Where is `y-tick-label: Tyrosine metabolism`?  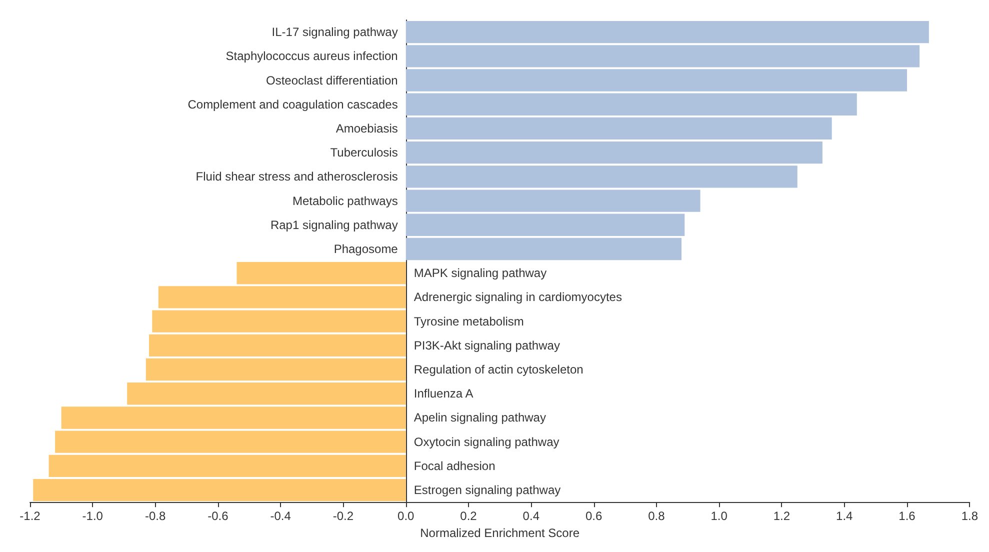
y-tick-label: Tyrosine metabolism is located at coordinates (469, 321).